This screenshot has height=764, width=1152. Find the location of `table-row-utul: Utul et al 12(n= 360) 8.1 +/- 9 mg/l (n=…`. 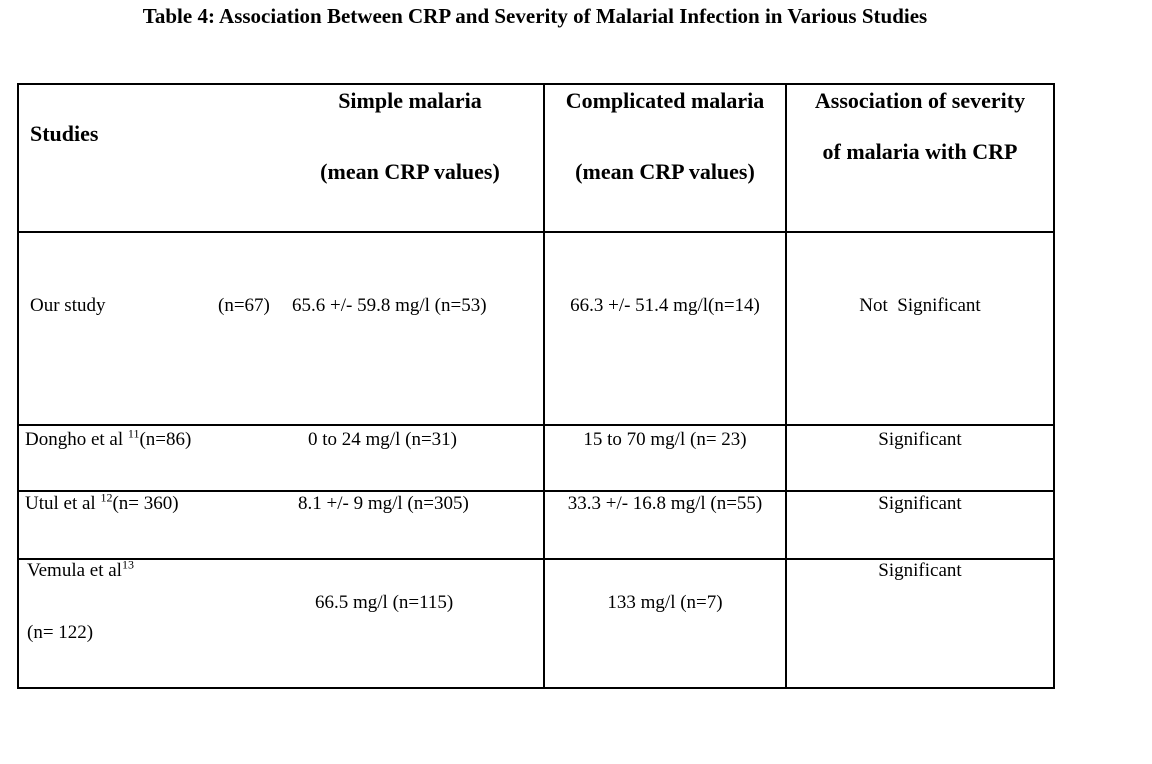

table-row-utul: Utul et al 12(n= 360) 8.1 +/- 9 mg/l (n=… is located at coordinates (536, 525).